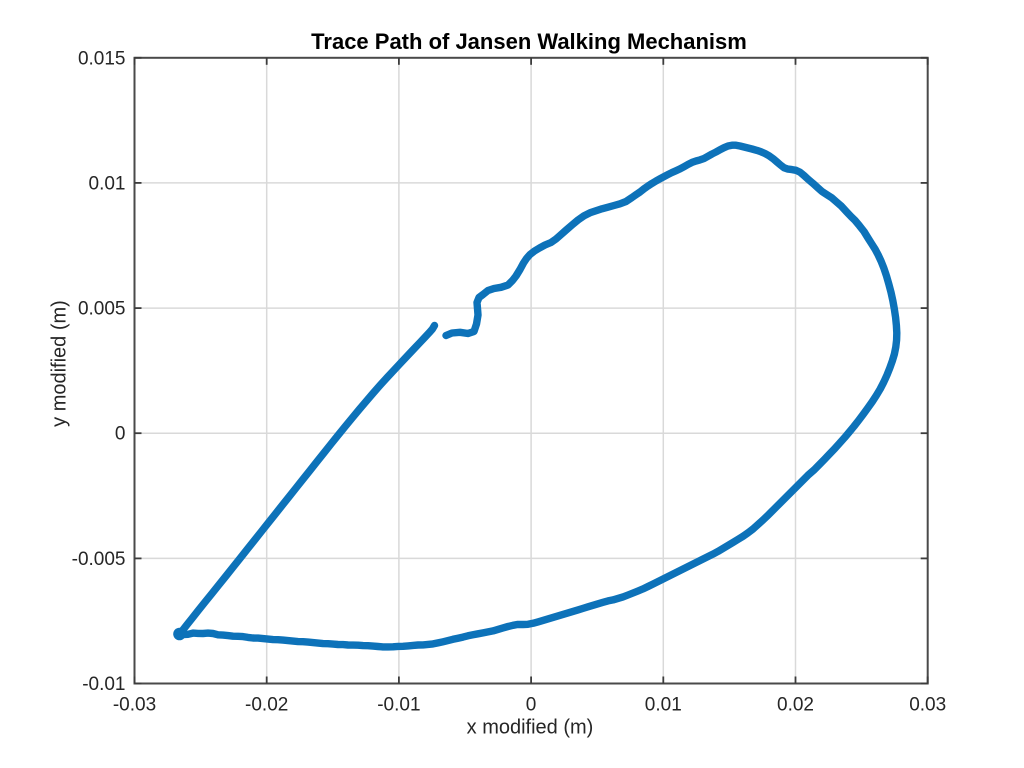  What do you see at coordinates (134, 705) in the screenshot?
I see `svg-text: -0.03` at bounding box center [134, 705].